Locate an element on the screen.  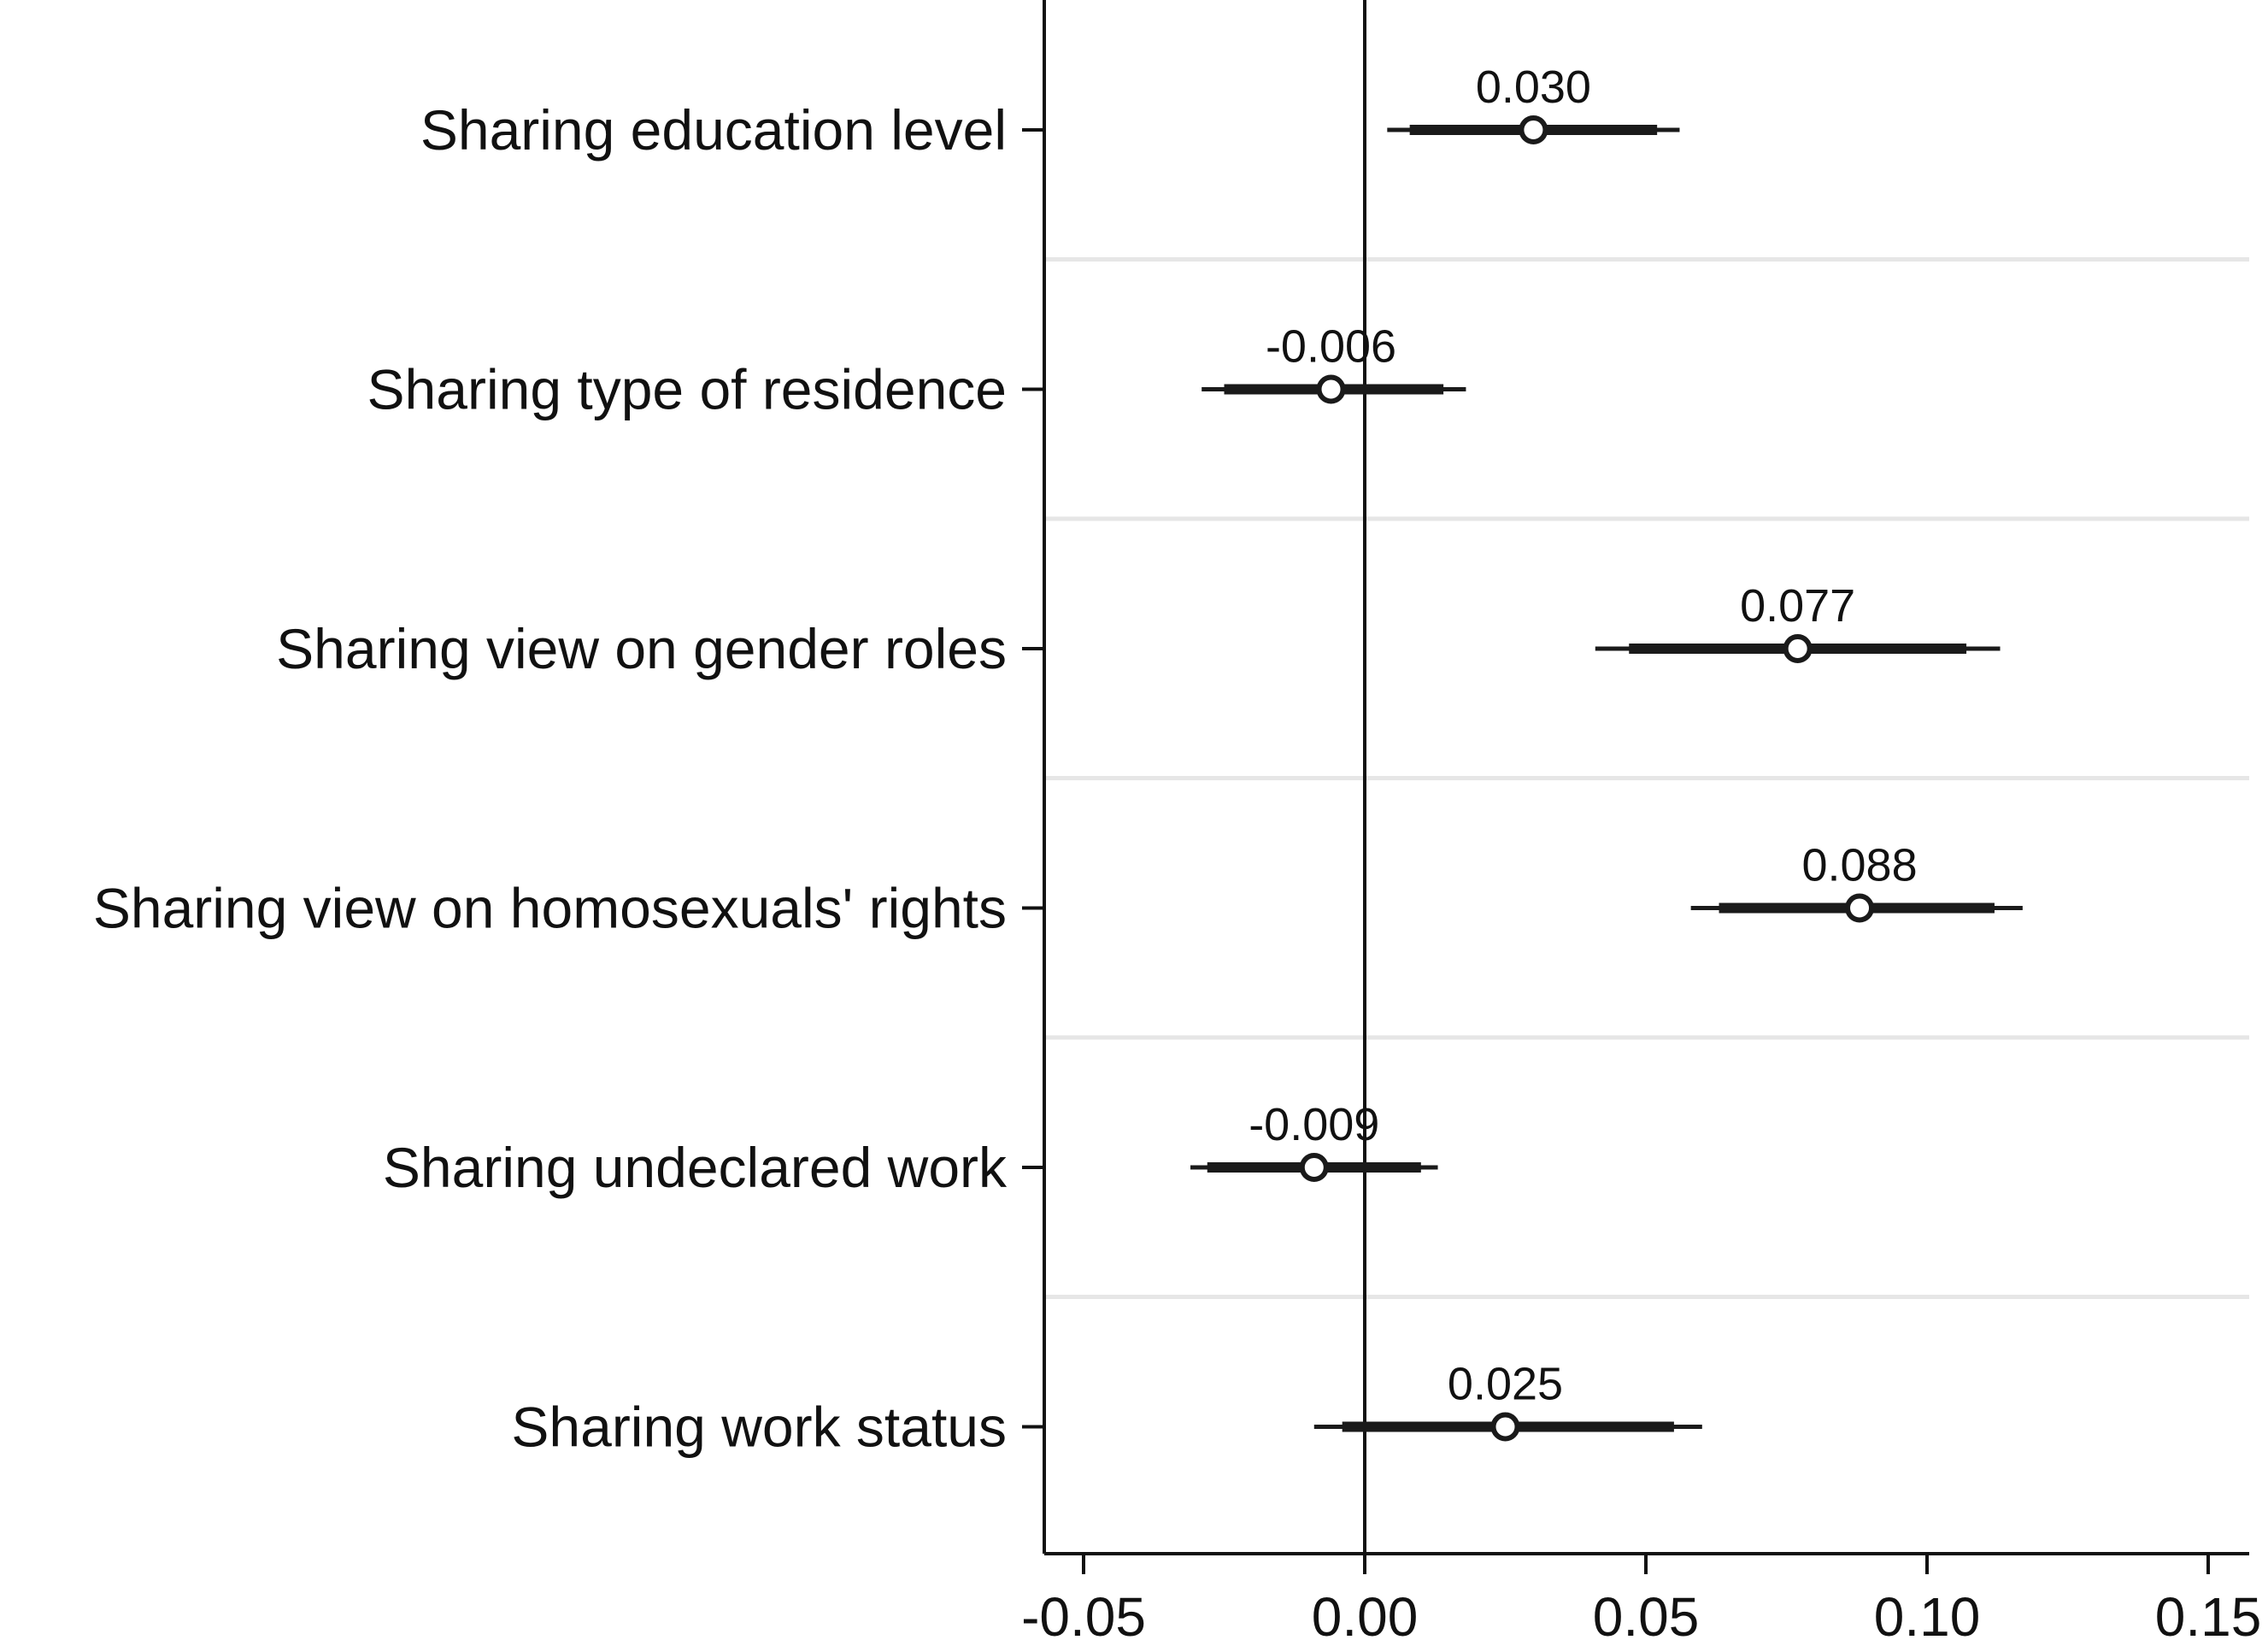
x-tick-label: 0.15 is located at coordinates (2208, 1613).